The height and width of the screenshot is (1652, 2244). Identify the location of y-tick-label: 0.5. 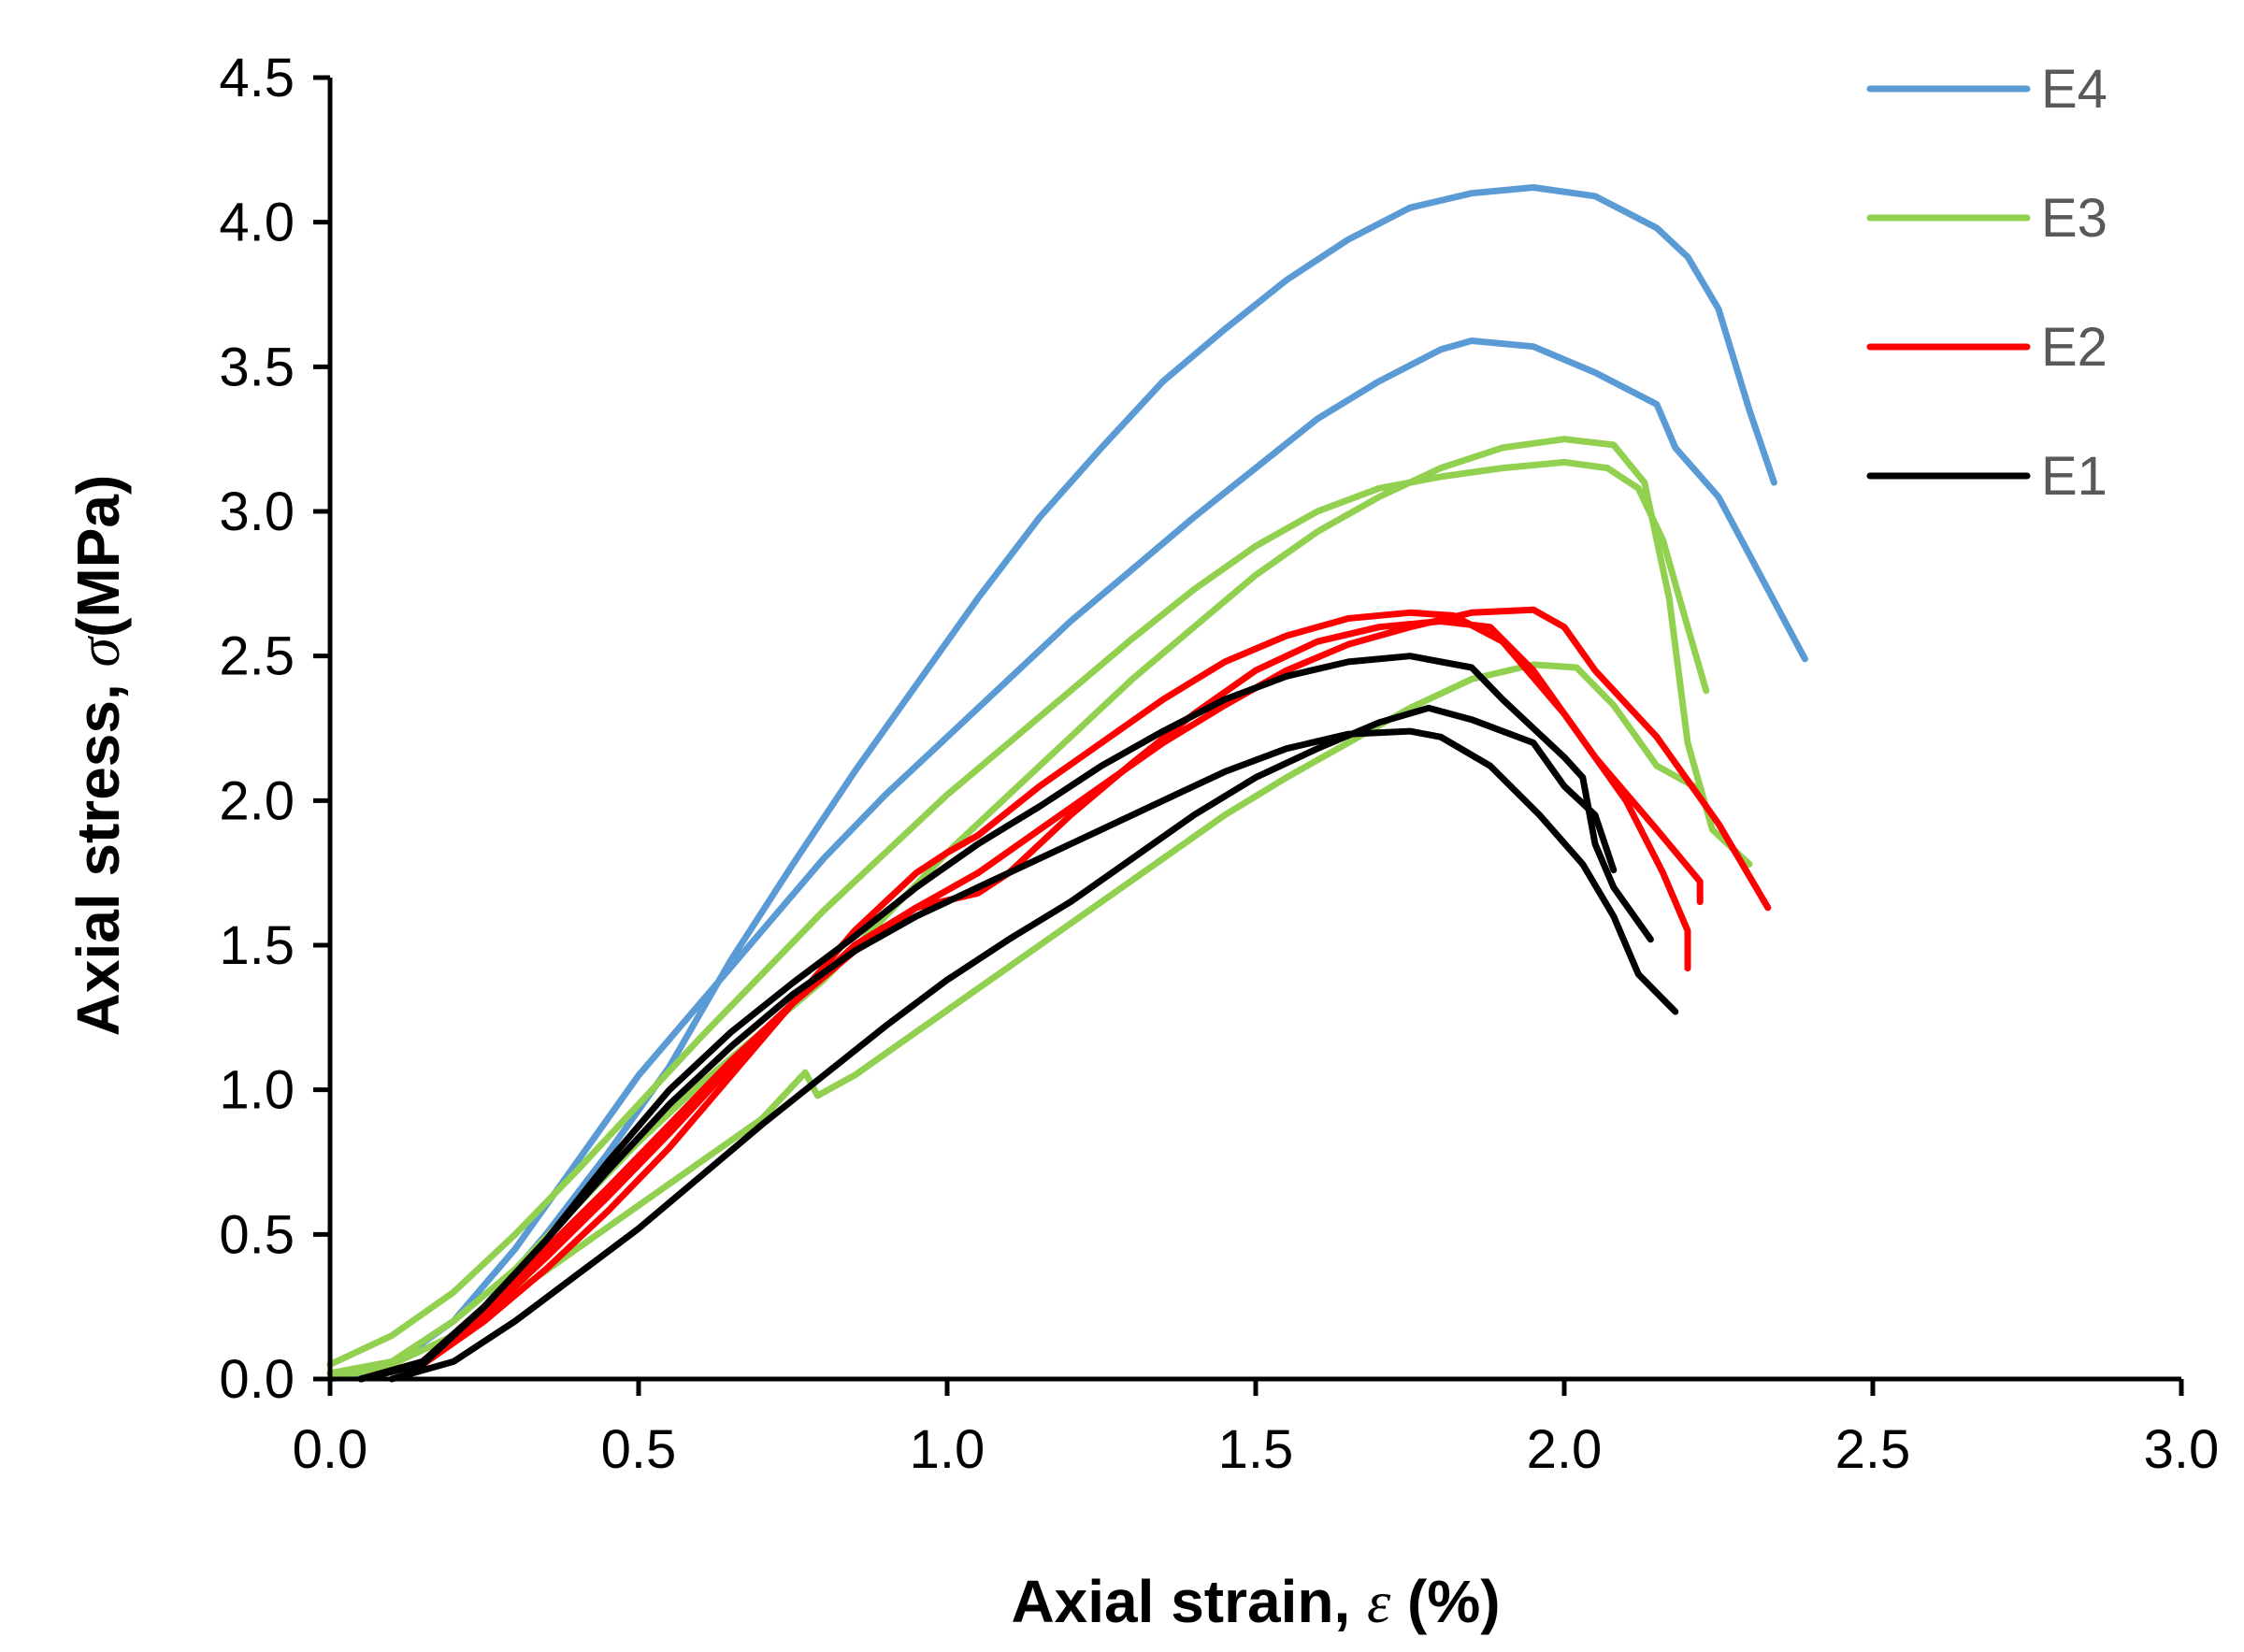
(257, 1234).